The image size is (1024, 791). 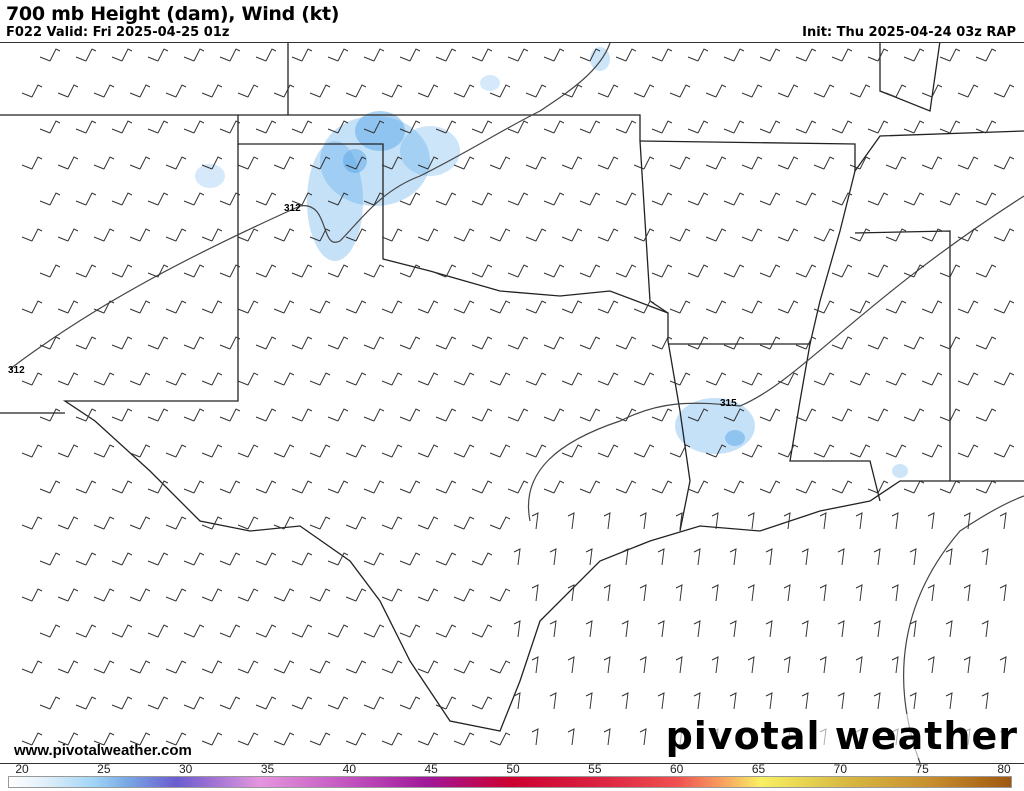 What do you see at coordinates (841, 736) in the screenshot?
I see `pivotal-weather-logo: pivotal weather` at bounding box center [841, 736].